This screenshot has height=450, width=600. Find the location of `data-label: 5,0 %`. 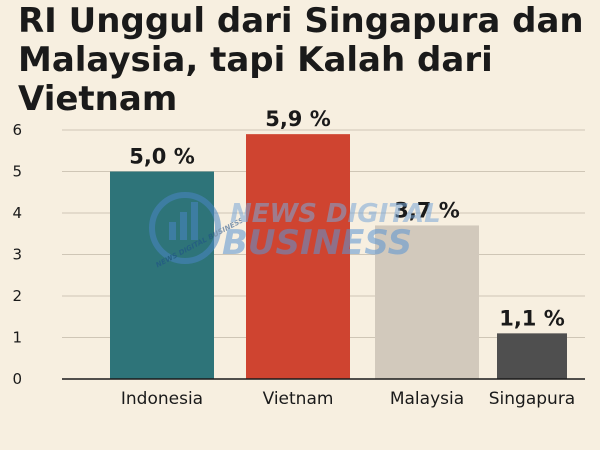

data-label: 5,0 % is located at coordinates (162, 157).